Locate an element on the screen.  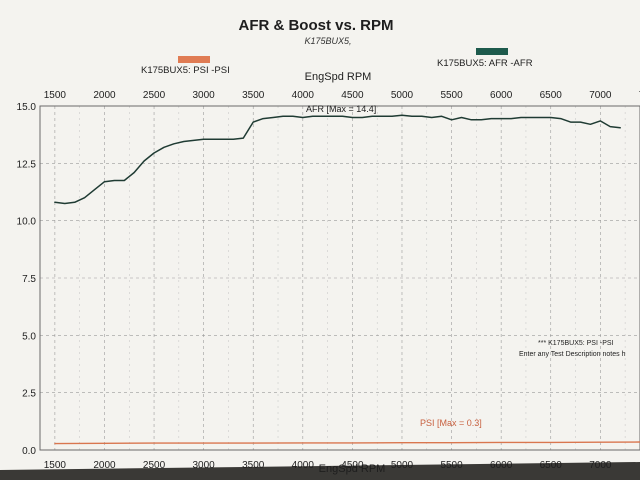
top-tick-3000: 3000 is located at coordinates (204, 95).